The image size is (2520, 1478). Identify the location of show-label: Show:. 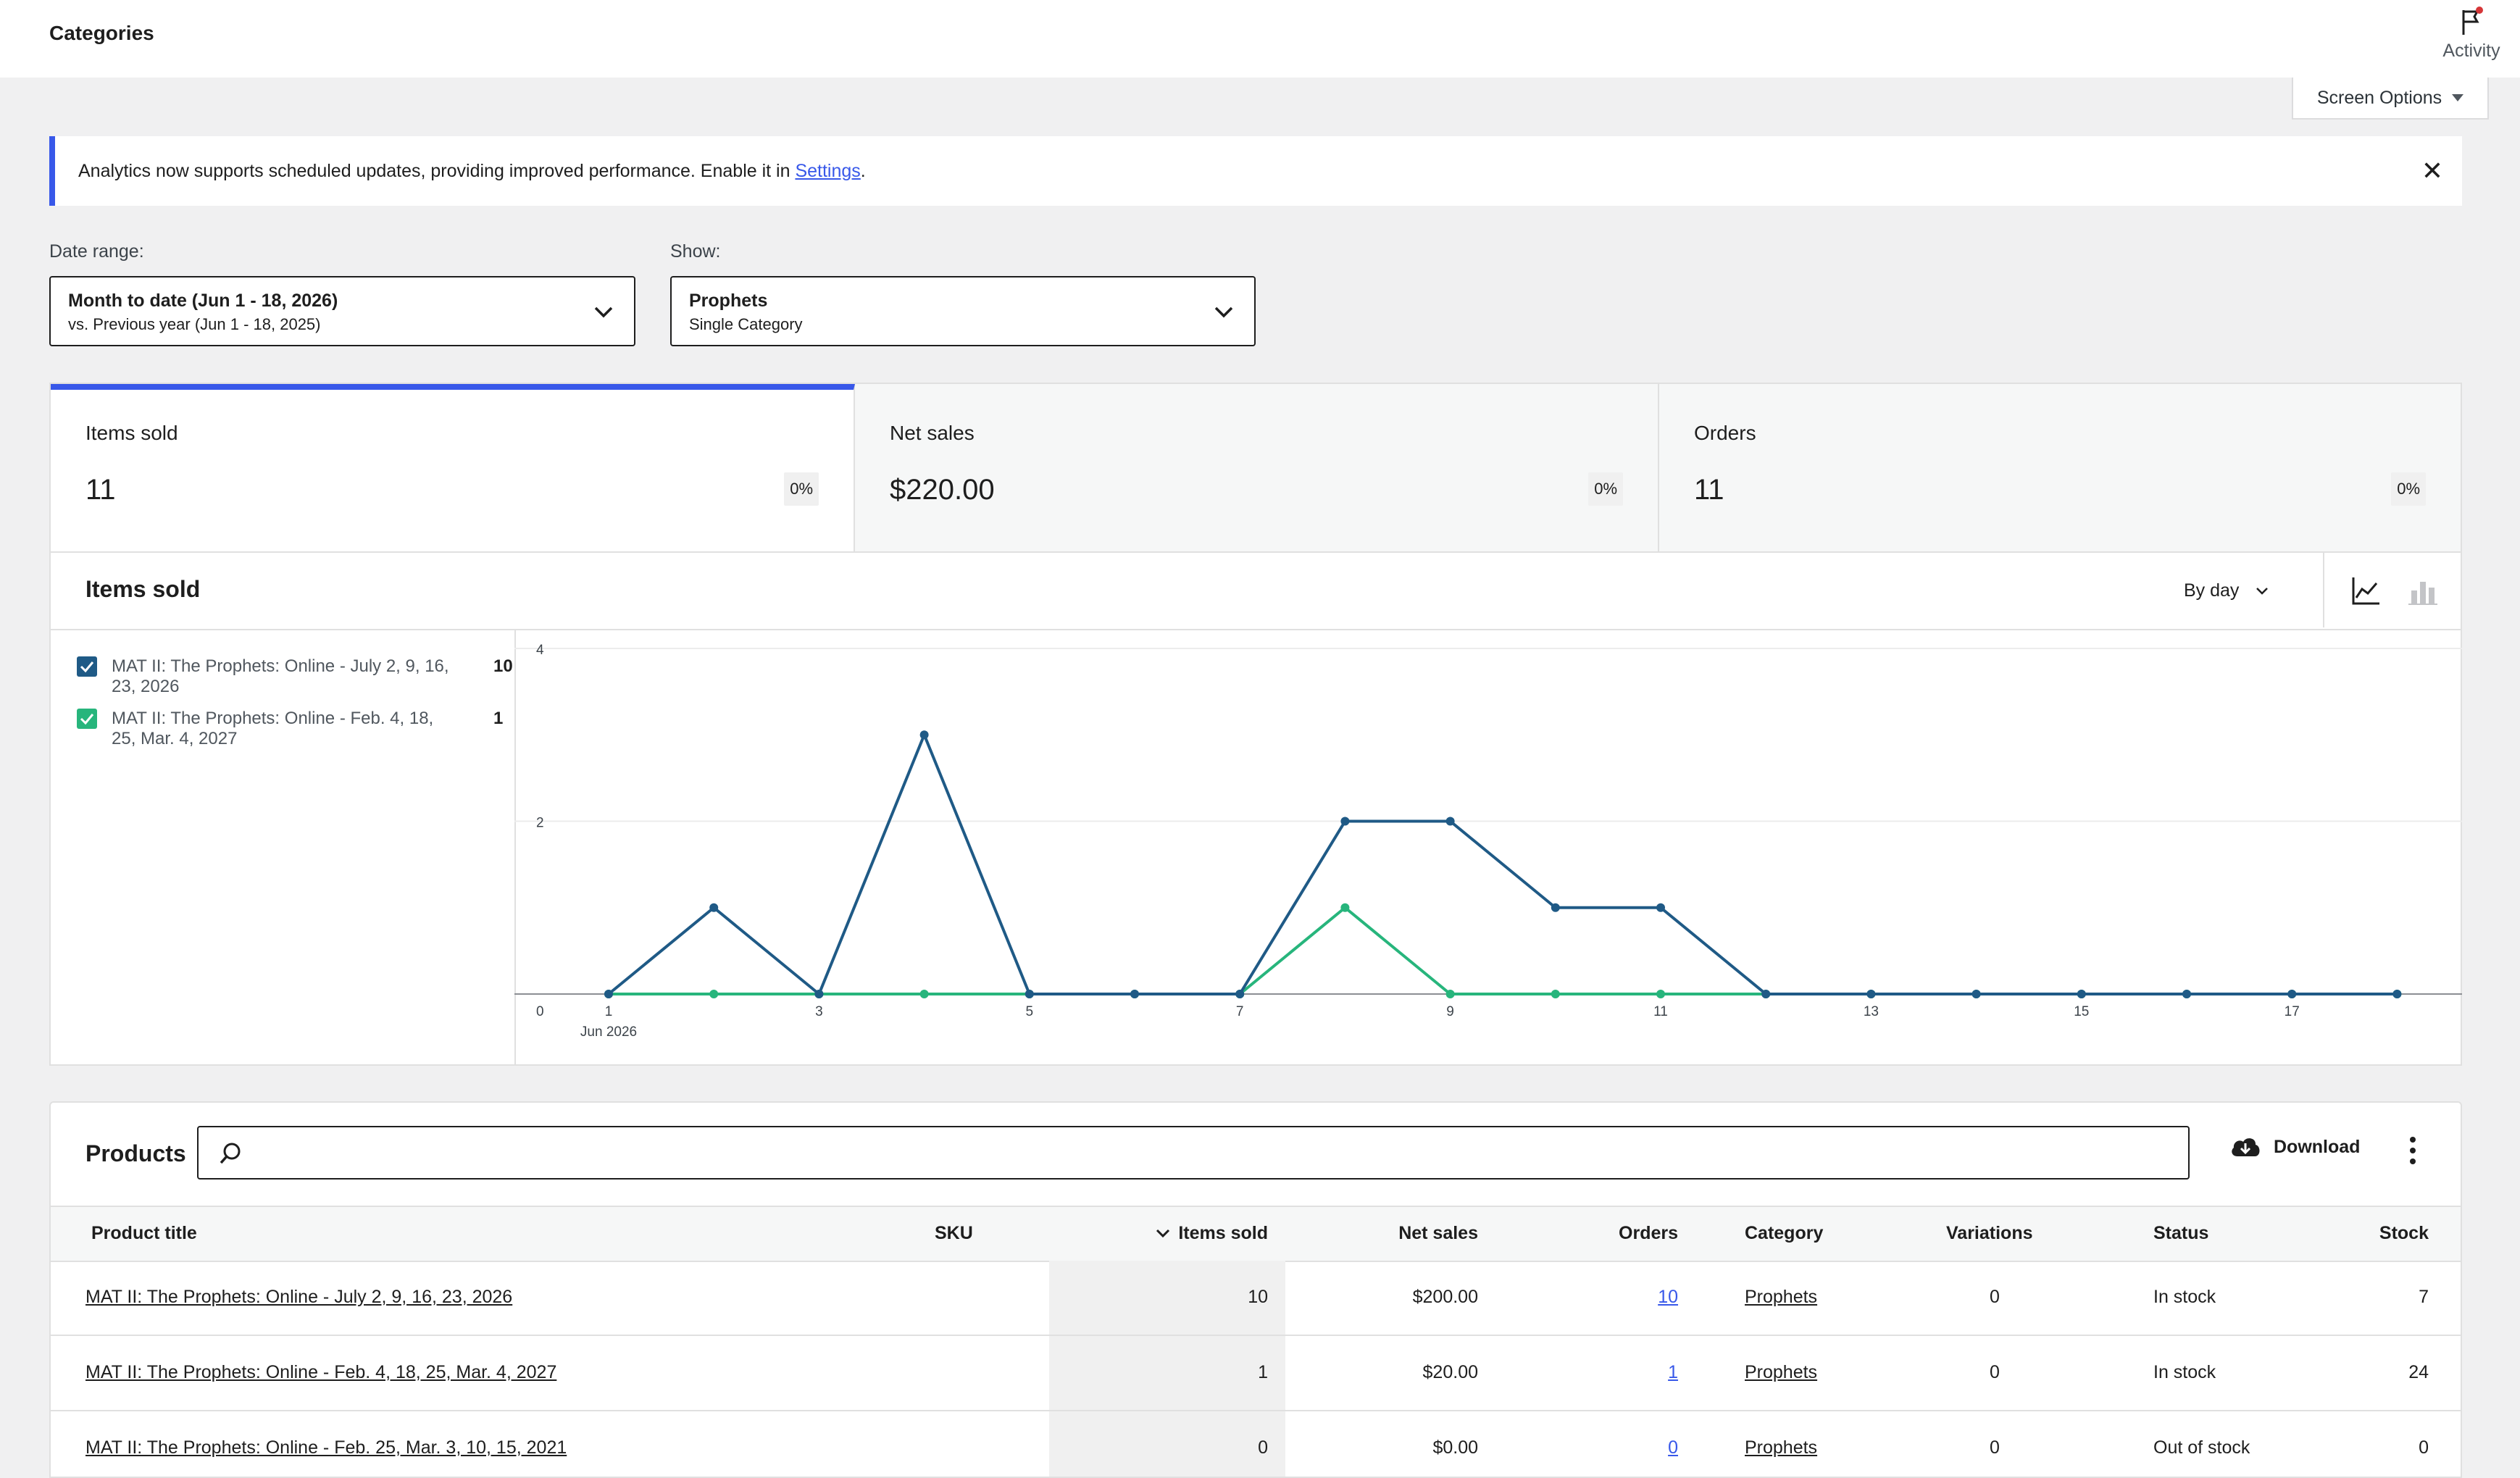
(695, 251).